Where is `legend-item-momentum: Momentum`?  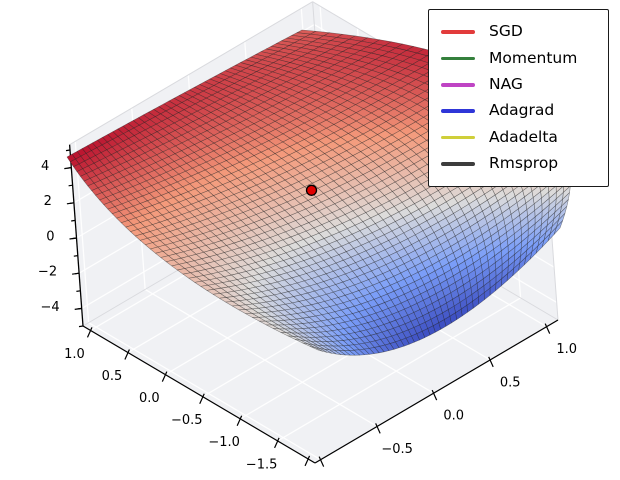
legend-item-momentum: Momentum is located at coordinates (518, 57).